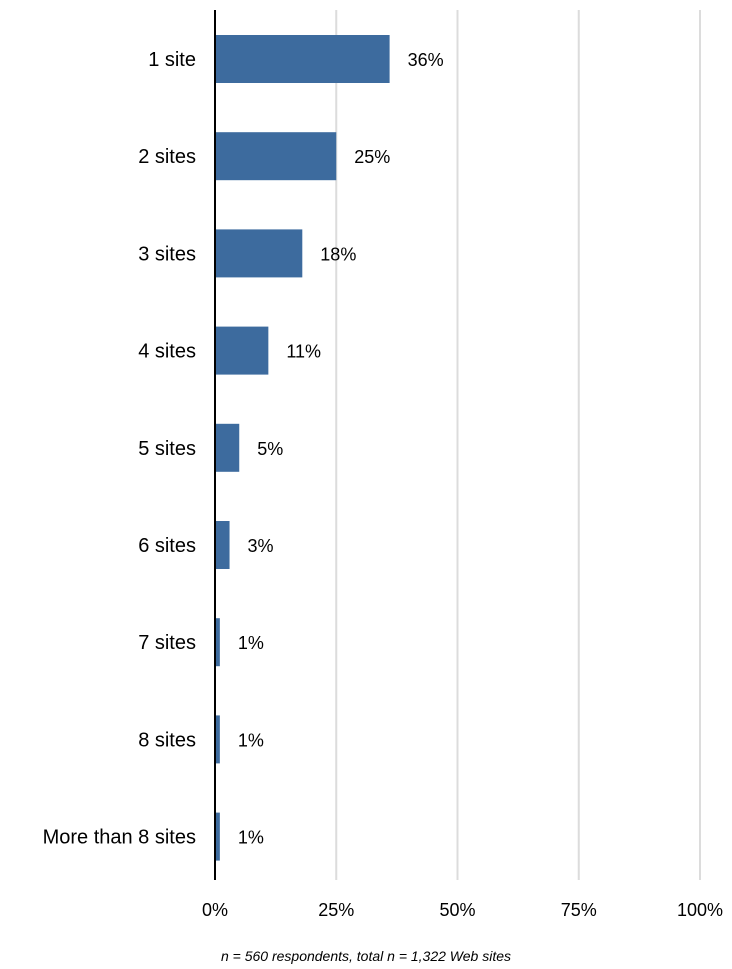  Describe the element at coordinates (457, 910) in the screenshot. I see `x-tick-label: 50%` at that location.